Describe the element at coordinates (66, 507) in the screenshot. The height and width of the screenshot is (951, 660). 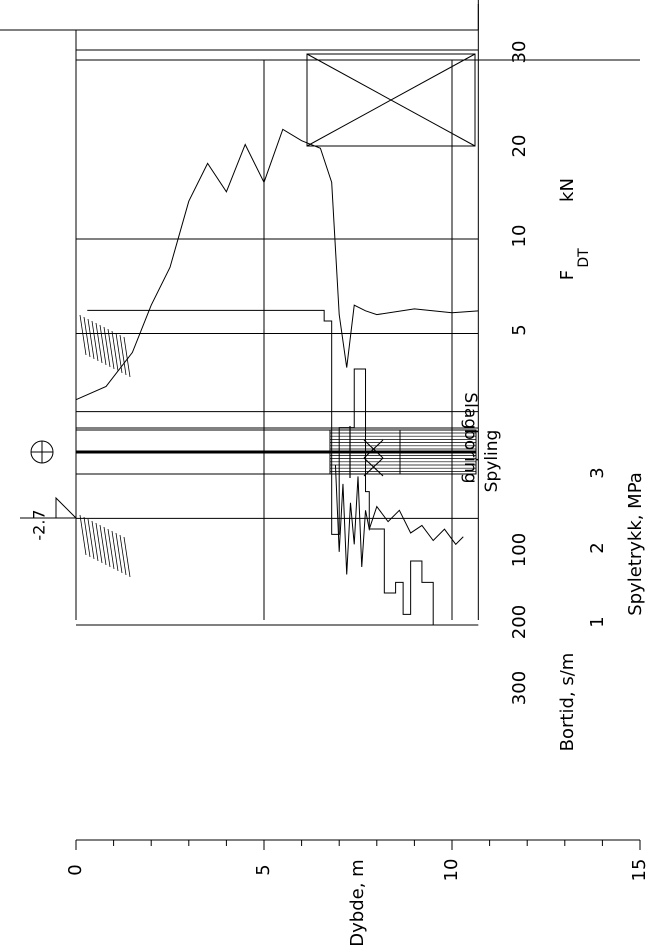
I see `elevation-triangle-marker` at that location.